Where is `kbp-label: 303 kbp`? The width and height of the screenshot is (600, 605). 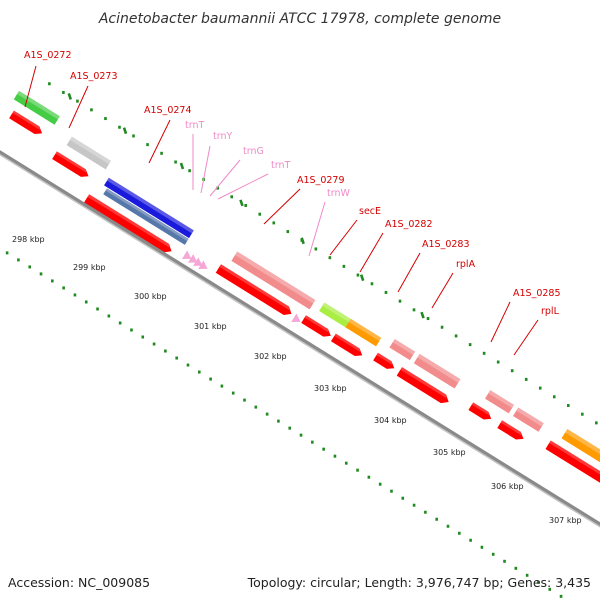 kbp-label: 303 kbp is located at coordinates (330, 388).